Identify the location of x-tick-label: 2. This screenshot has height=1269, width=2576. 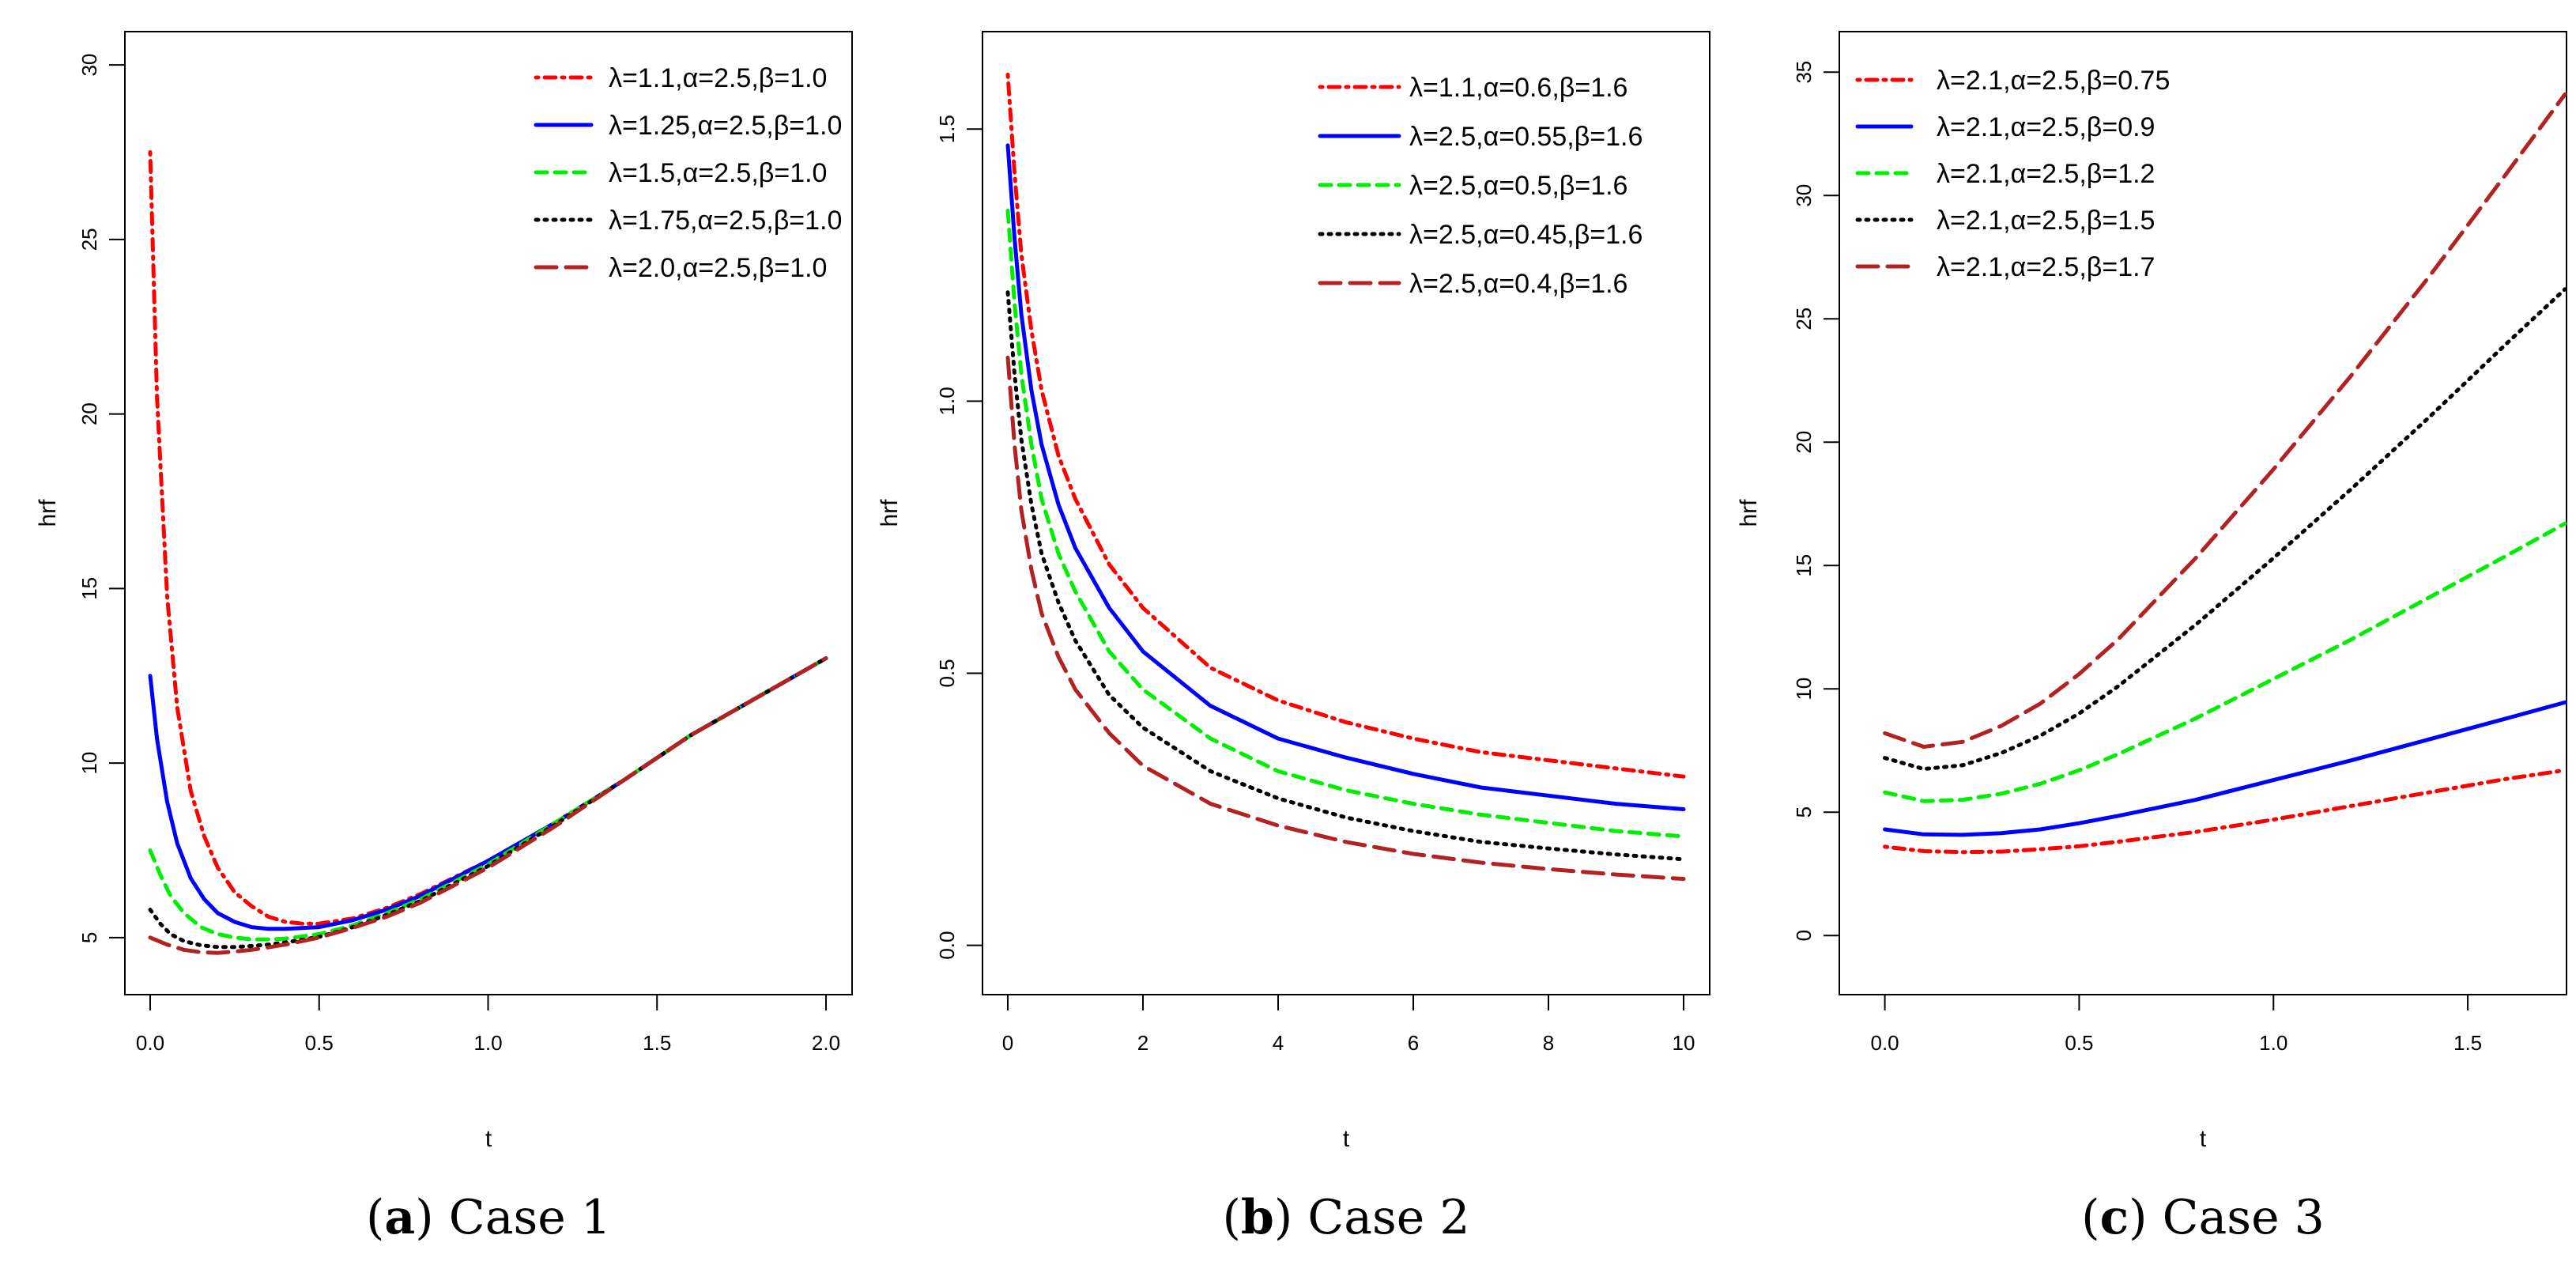
(1142, 1043).